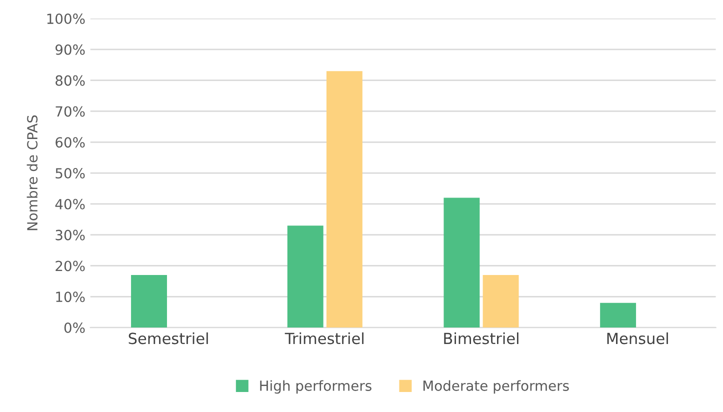 This screenshot has height=412, width=723. What do you see at coordinates (637, 338) in the screenshot?
I see `x-tick-label: Mensuel` at bounding box center [637, 338].